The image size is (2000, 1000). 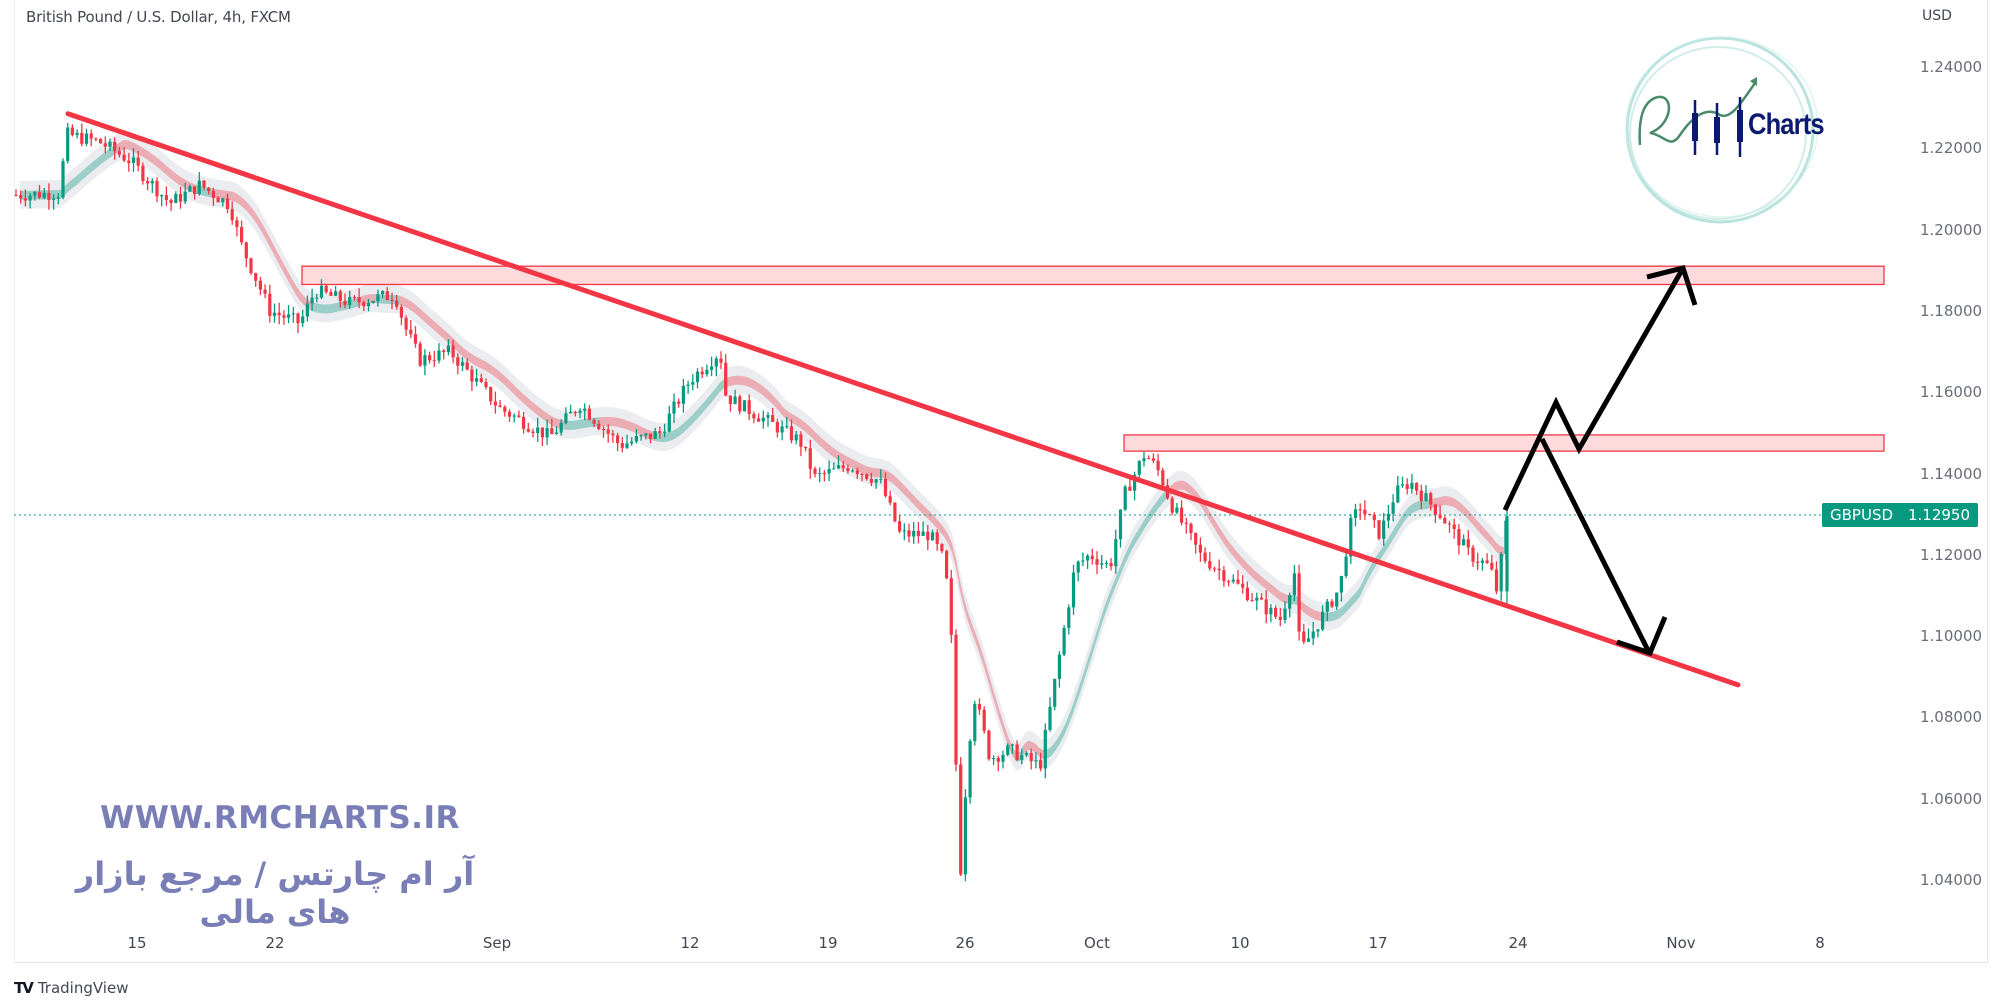 I want to click on price-axis-currency: USD, so click(x=1937, y=16).